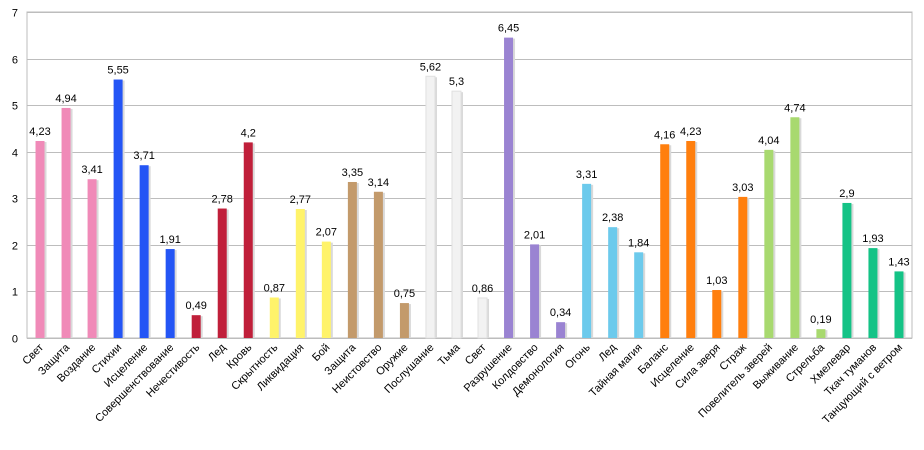  What do you see at coordinates (326, 233) in the screenshot?
I see `data-label: 2,07` at bounding box center [326, 233].